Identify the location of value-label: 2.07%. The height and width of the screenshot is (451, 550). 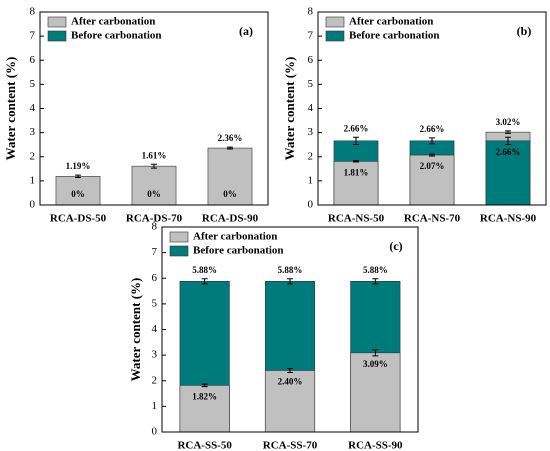
(432, 166).